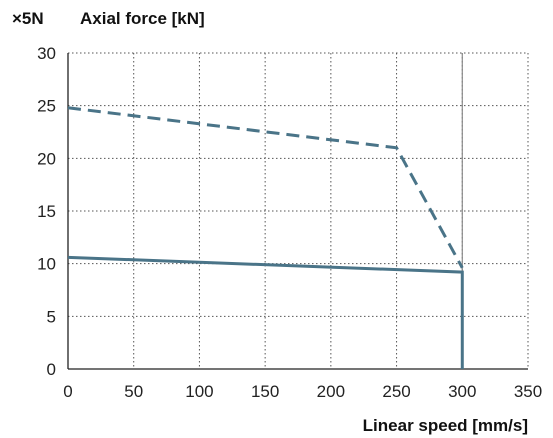 The width and height of the screenshot is (553, 438). I want to click on y-tick-label-20: 20, so click(46, 158).